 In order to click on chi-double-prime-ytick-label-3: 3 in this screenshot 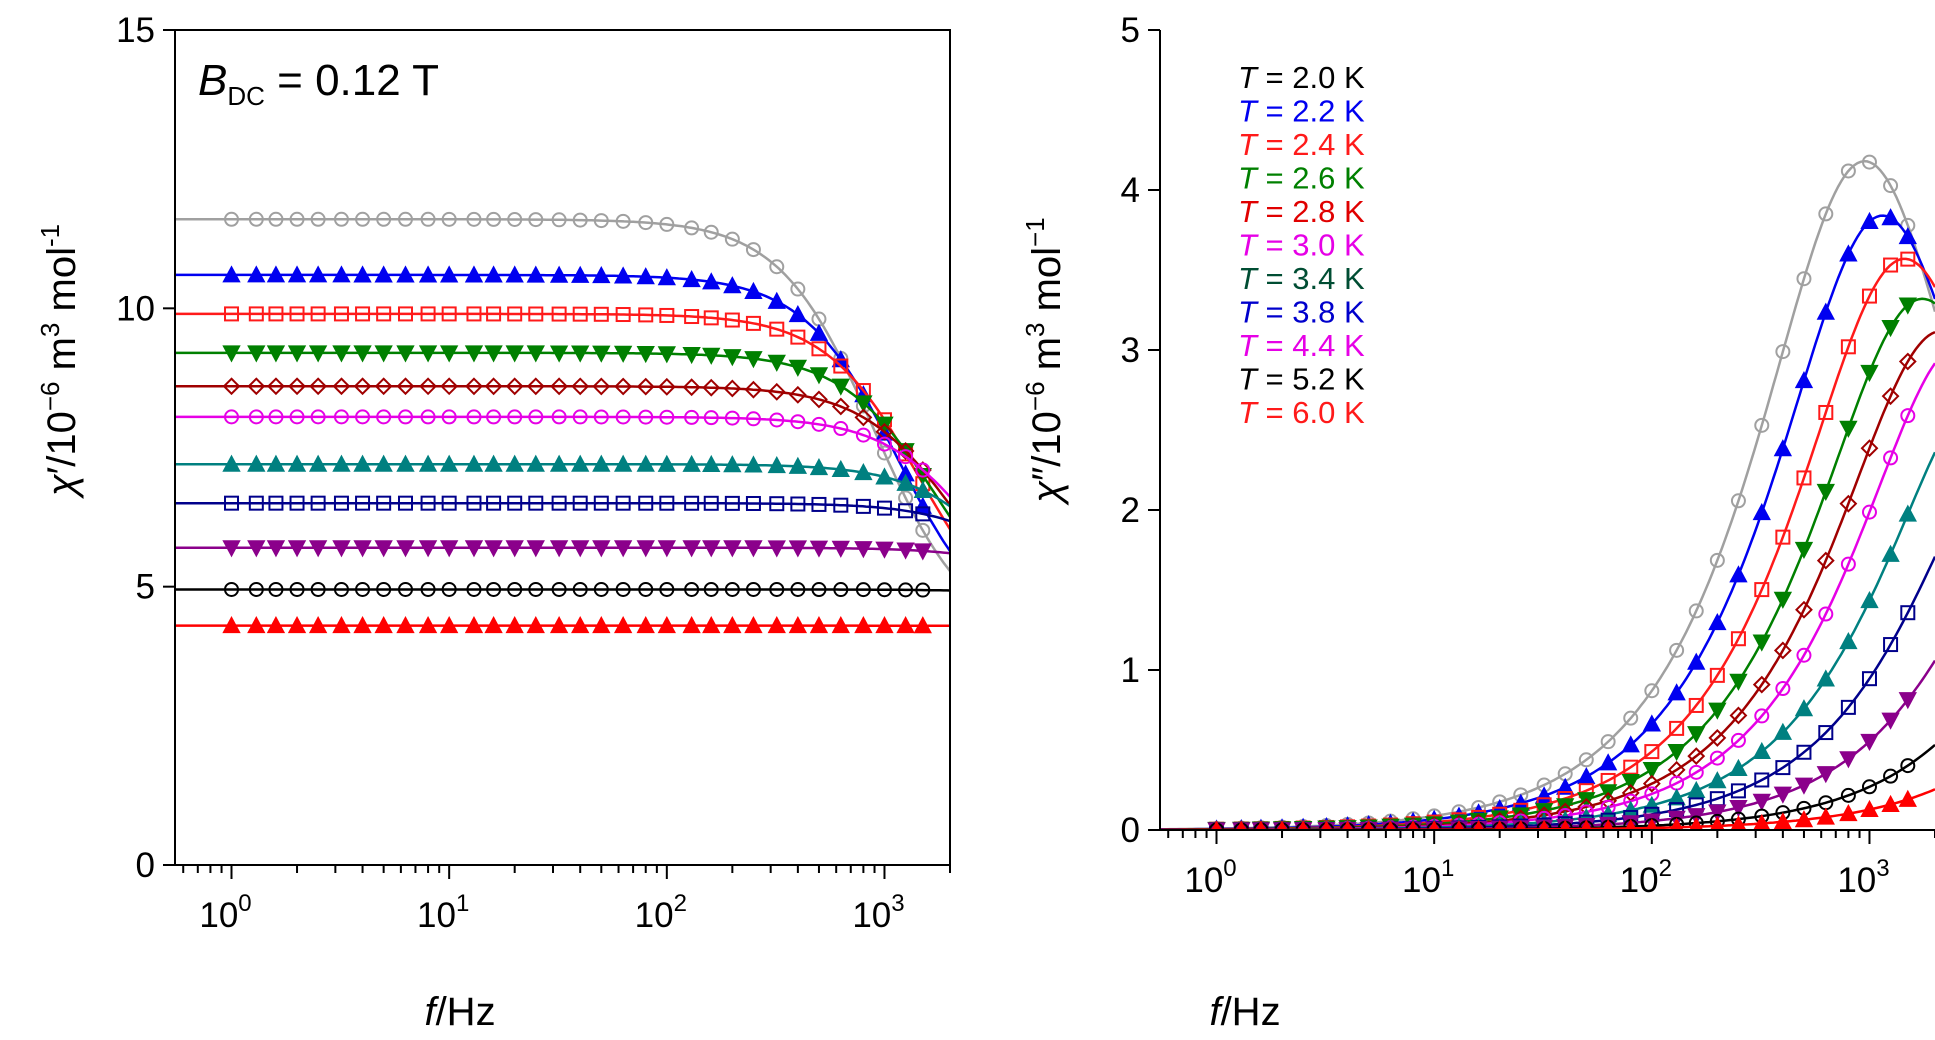, I will do `click(1130, 350)`.